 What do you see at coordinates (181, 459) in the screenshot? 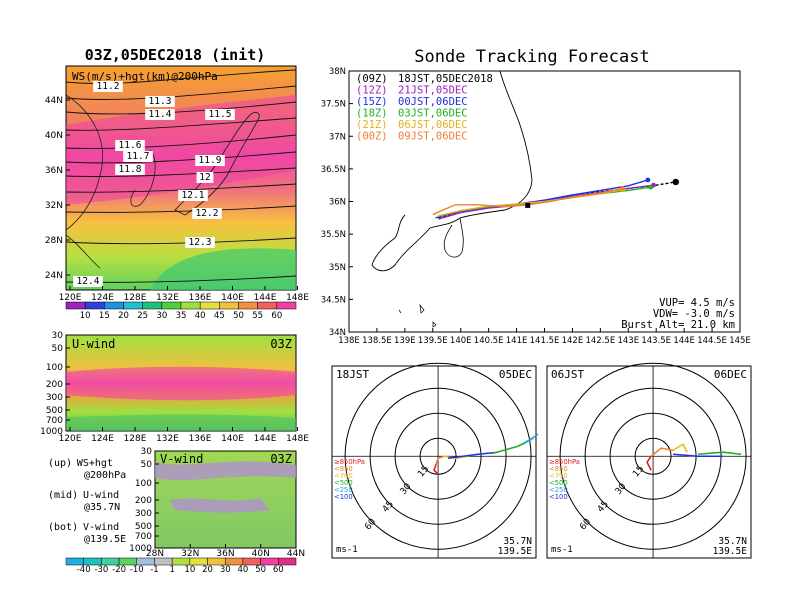
I see `v-wind-label: V-wind` at bounding box center [181, 459].